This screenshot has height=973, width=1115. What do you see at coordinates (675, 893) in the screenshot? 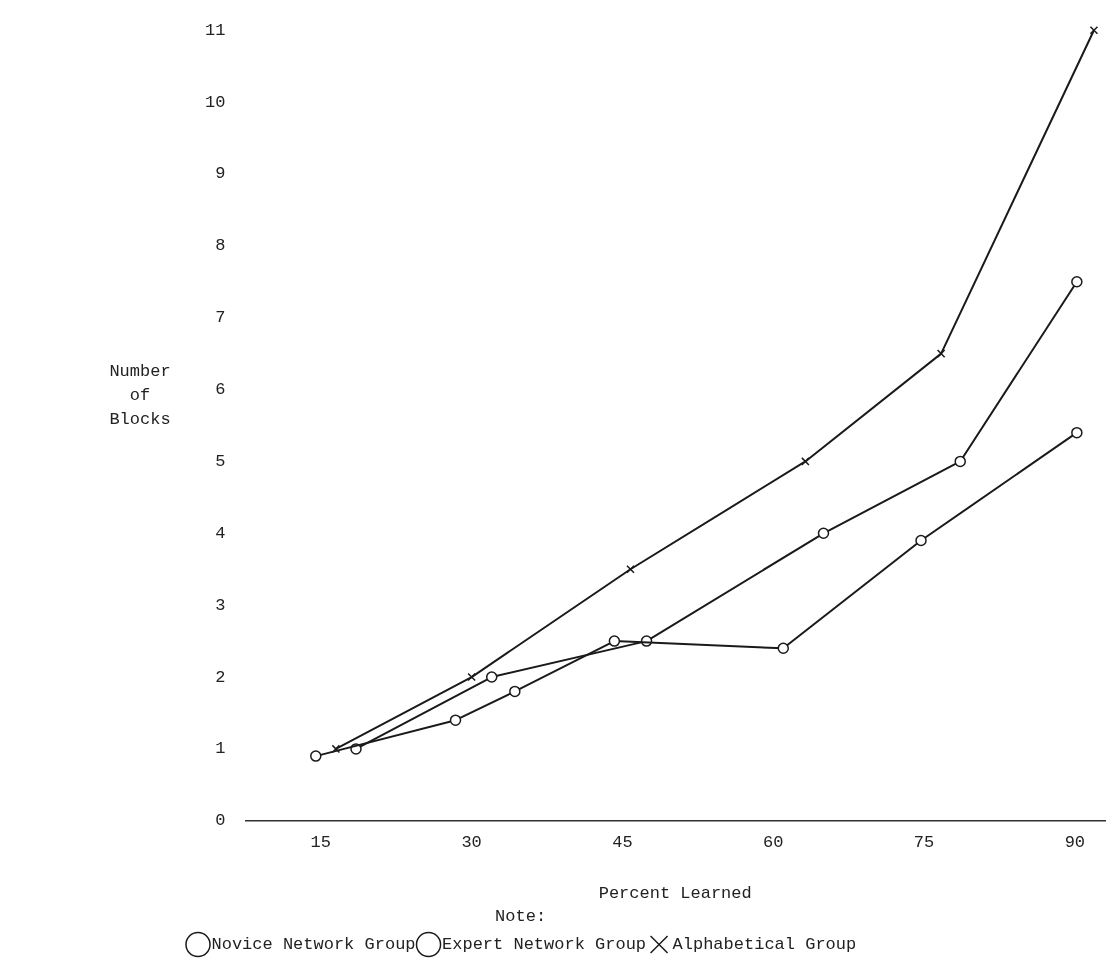
I see `x-axis-title: Percent Learned` at bounding box center [675, 893].